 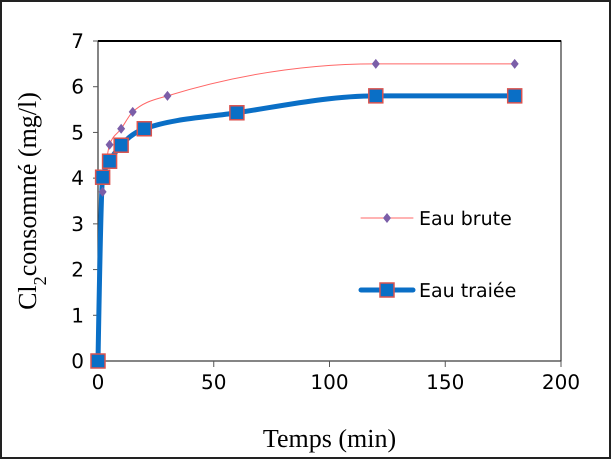 I want to click on x-tick-label: 100, so click(x=329, y=382).